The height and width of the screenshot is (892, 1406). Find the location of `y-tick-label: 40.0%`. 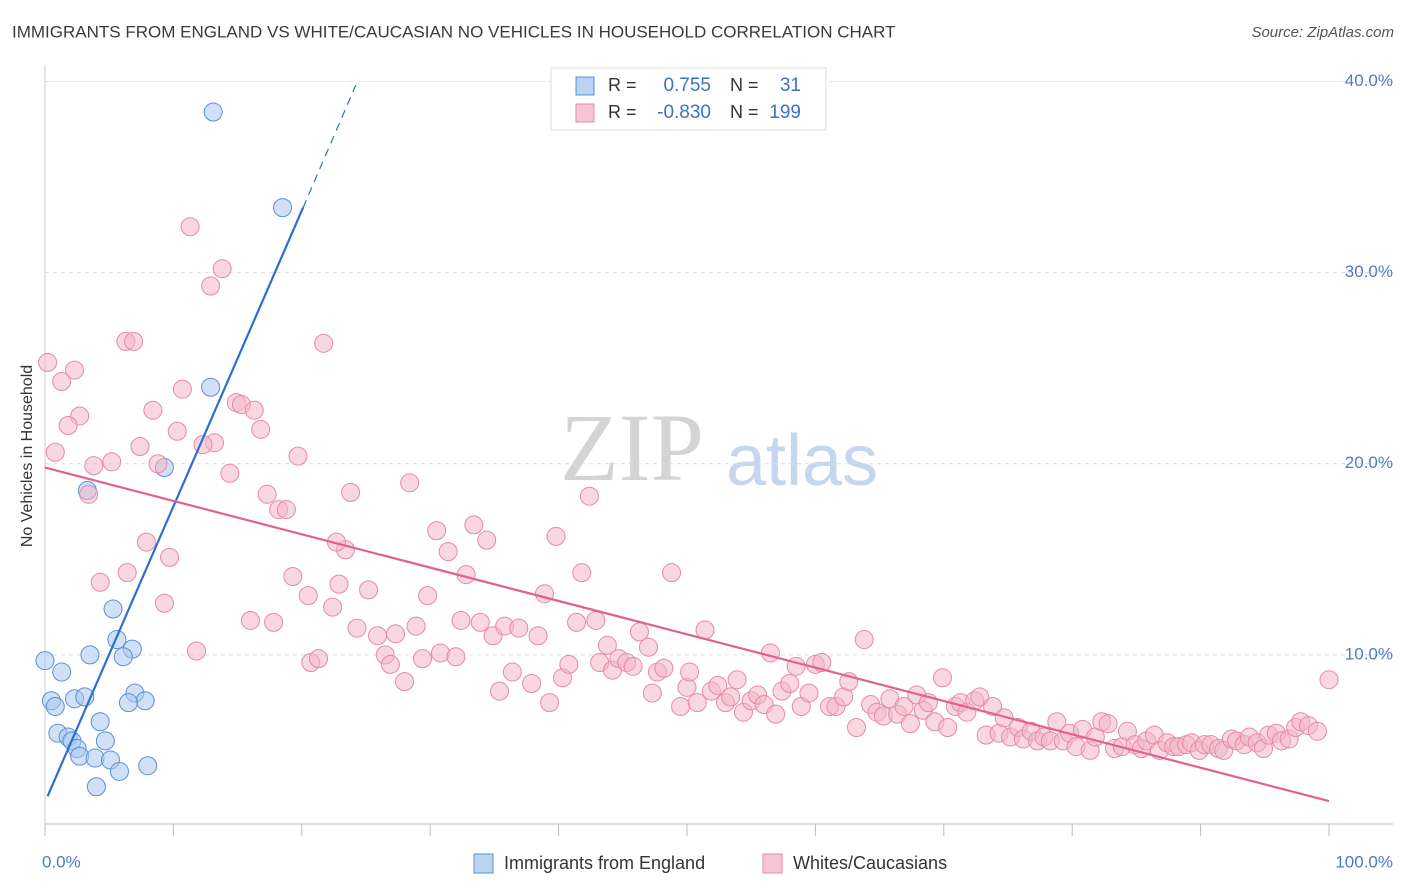

y-tick-label: 40.0% is located at coordinates (1369, 80).